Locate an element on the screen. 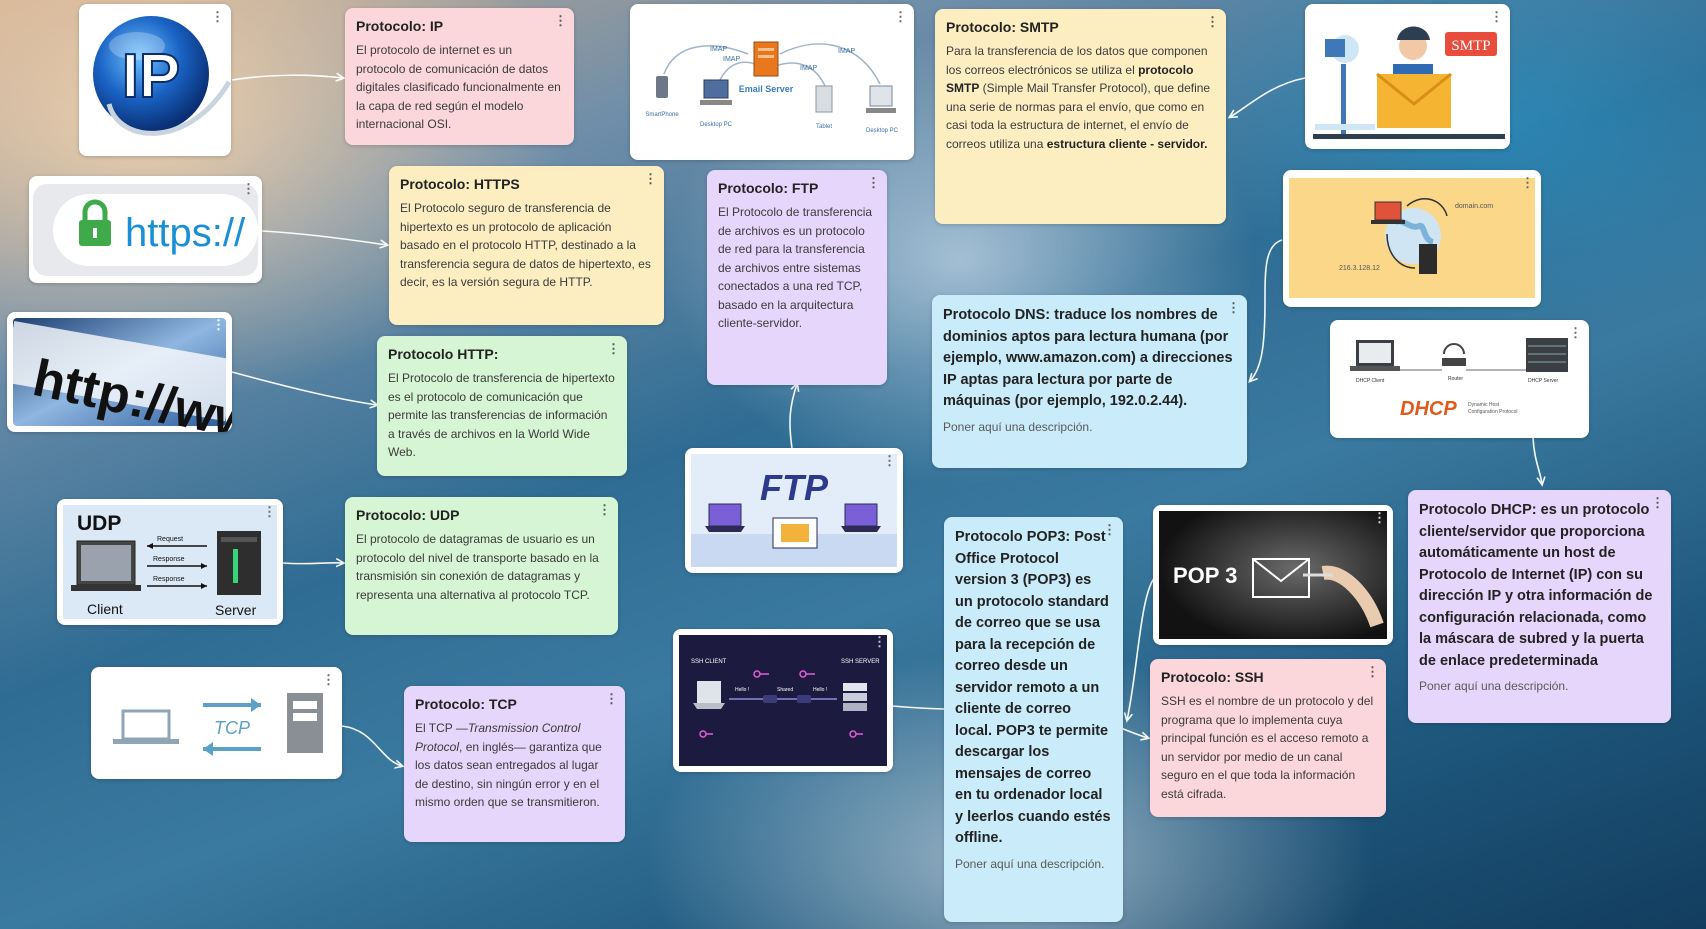 The height and width of the screenshot is (929, 1706). ssh-client-label: SSH CLIENT is located at coordinates (709, 662).